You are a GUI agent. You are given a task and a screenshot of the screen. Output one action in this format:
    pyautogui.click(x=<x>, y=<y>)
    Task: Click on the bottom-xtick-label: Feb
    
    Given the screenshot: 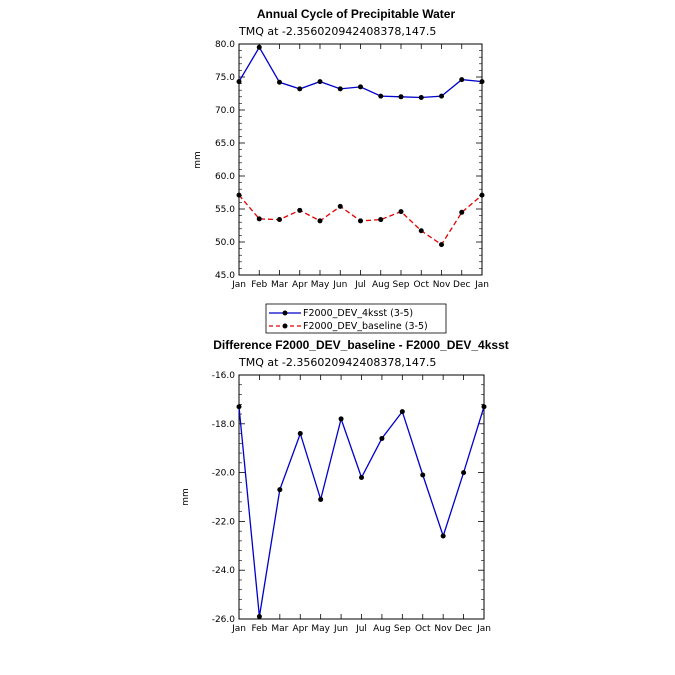 What is the action you would take?
    pyautogui.click(x=259, y=629)
    